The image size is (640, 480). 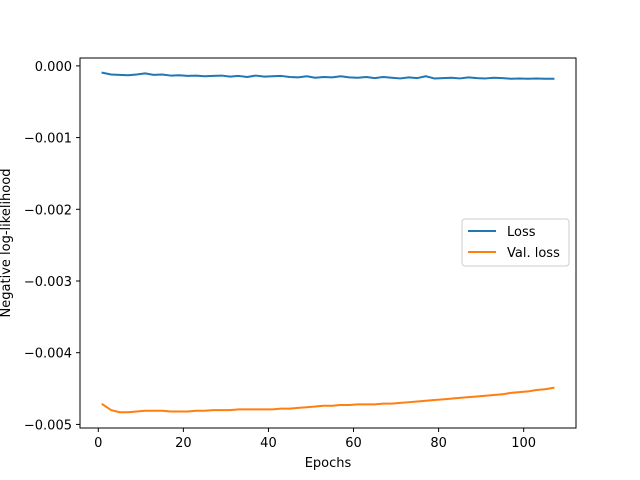 What do you see at coordinates (328, 75) in the screenshot?
I see `series-line-loss` at bounding box center [328, 75].